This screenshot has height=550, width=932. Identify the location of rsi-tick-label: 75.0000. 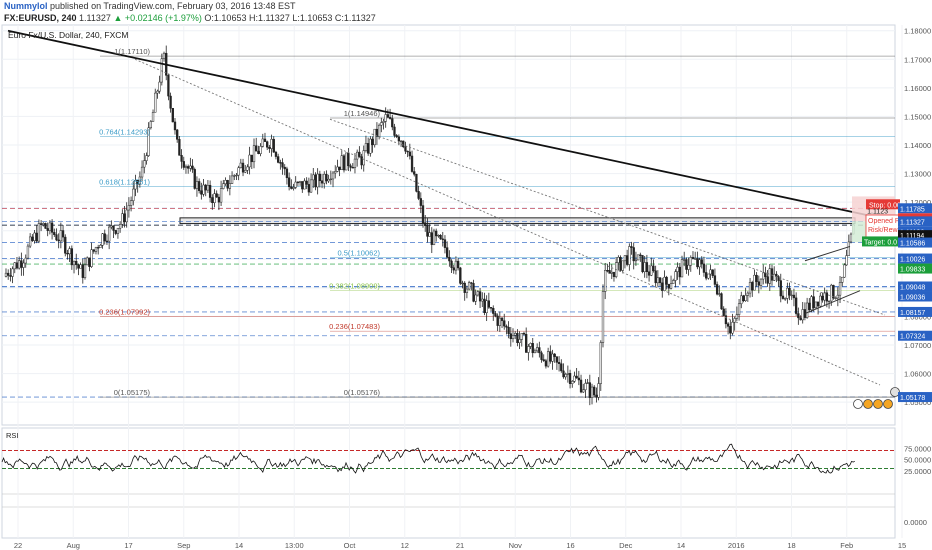
(917, 448).